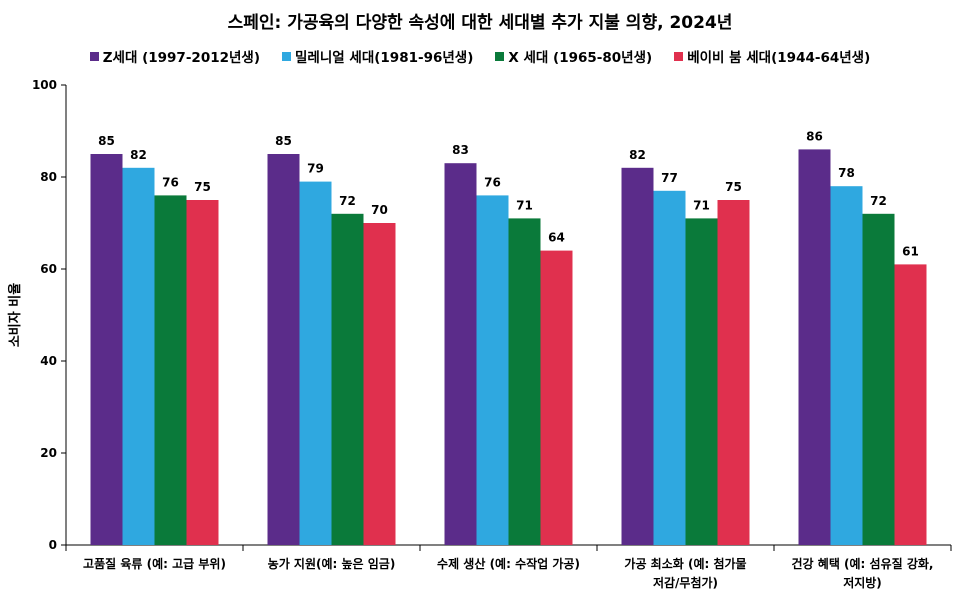 This screenshot has height=600, width=960. I want to click on data-label: 78, so click(846, 173).